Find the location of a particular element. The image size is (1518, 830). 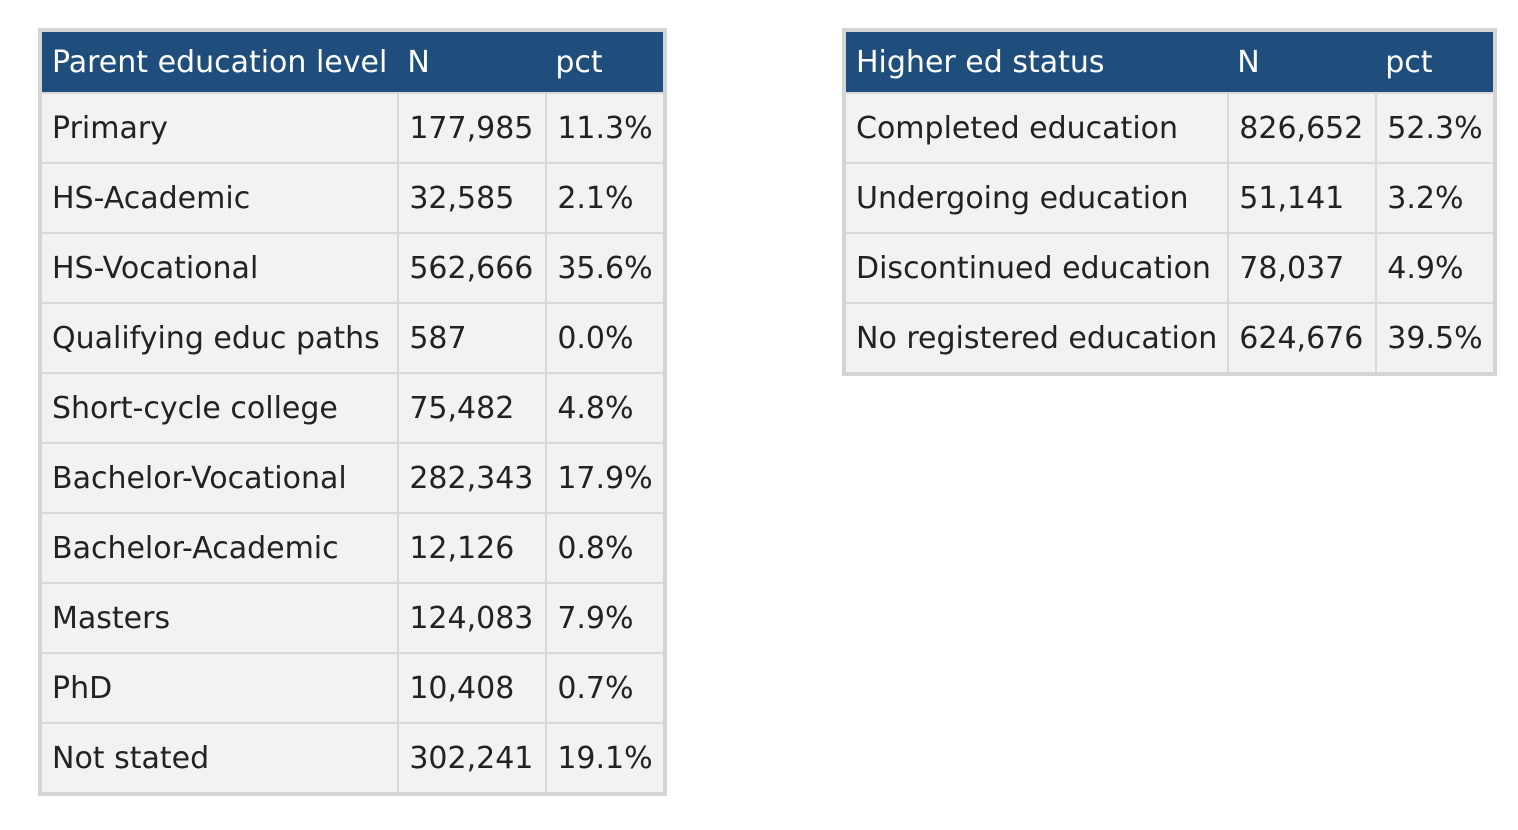

percent-cell: 11.3% is located at coordinates (604, 127).